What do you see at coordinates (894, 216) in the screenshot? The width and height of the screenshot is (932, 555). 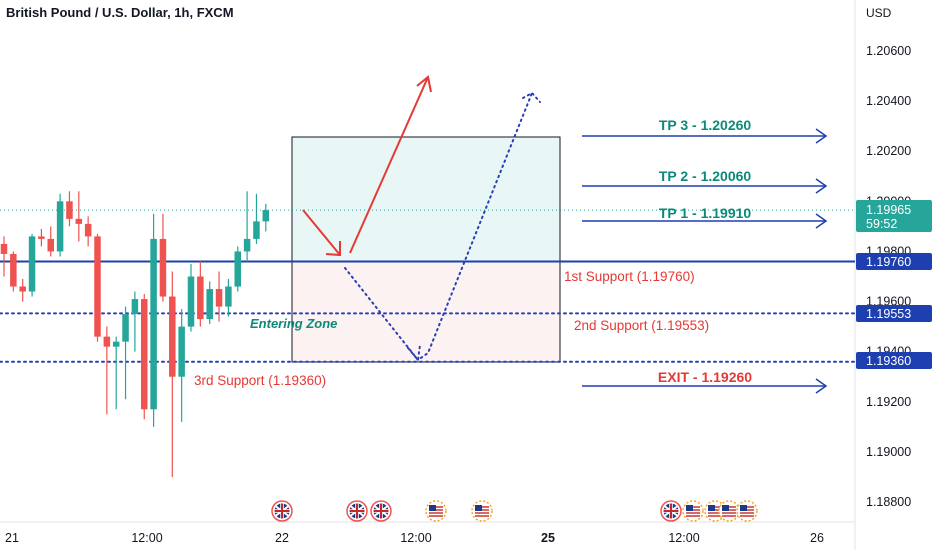 I see `current-price-tag: 1.19965 59:52` at bounding box center [894, 216].